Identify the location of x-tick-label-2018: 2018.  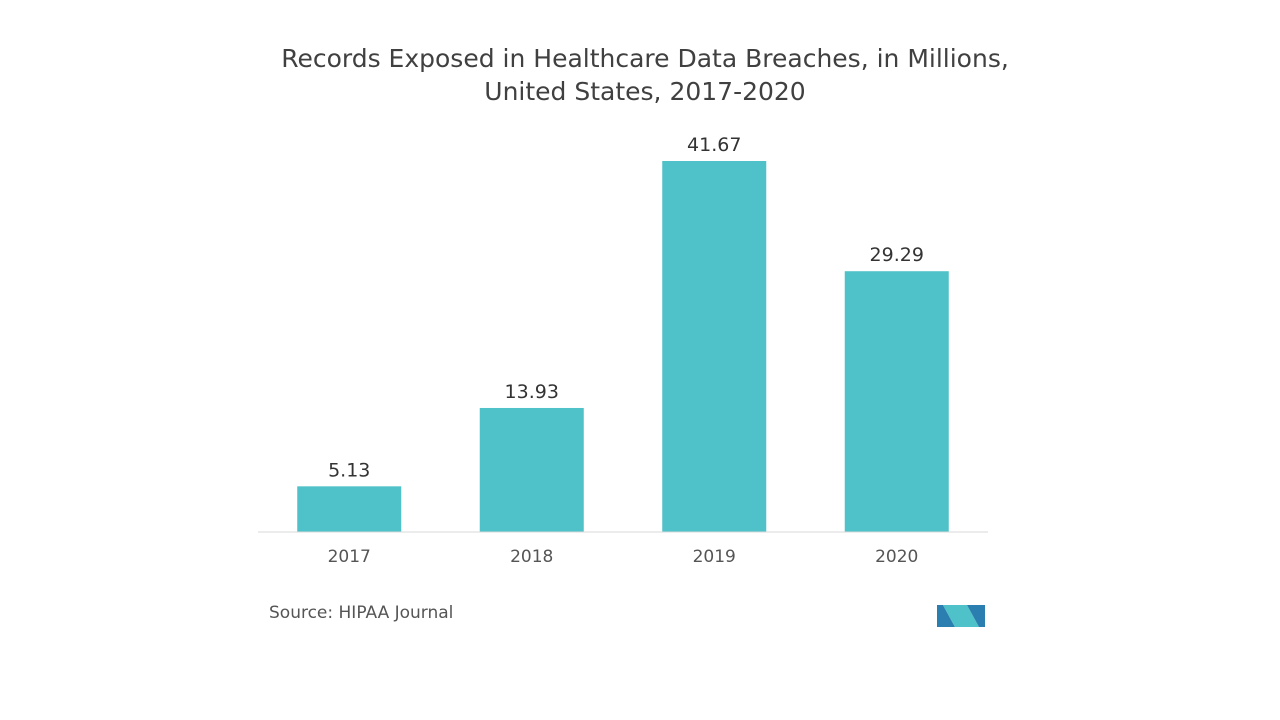
(531, 557).